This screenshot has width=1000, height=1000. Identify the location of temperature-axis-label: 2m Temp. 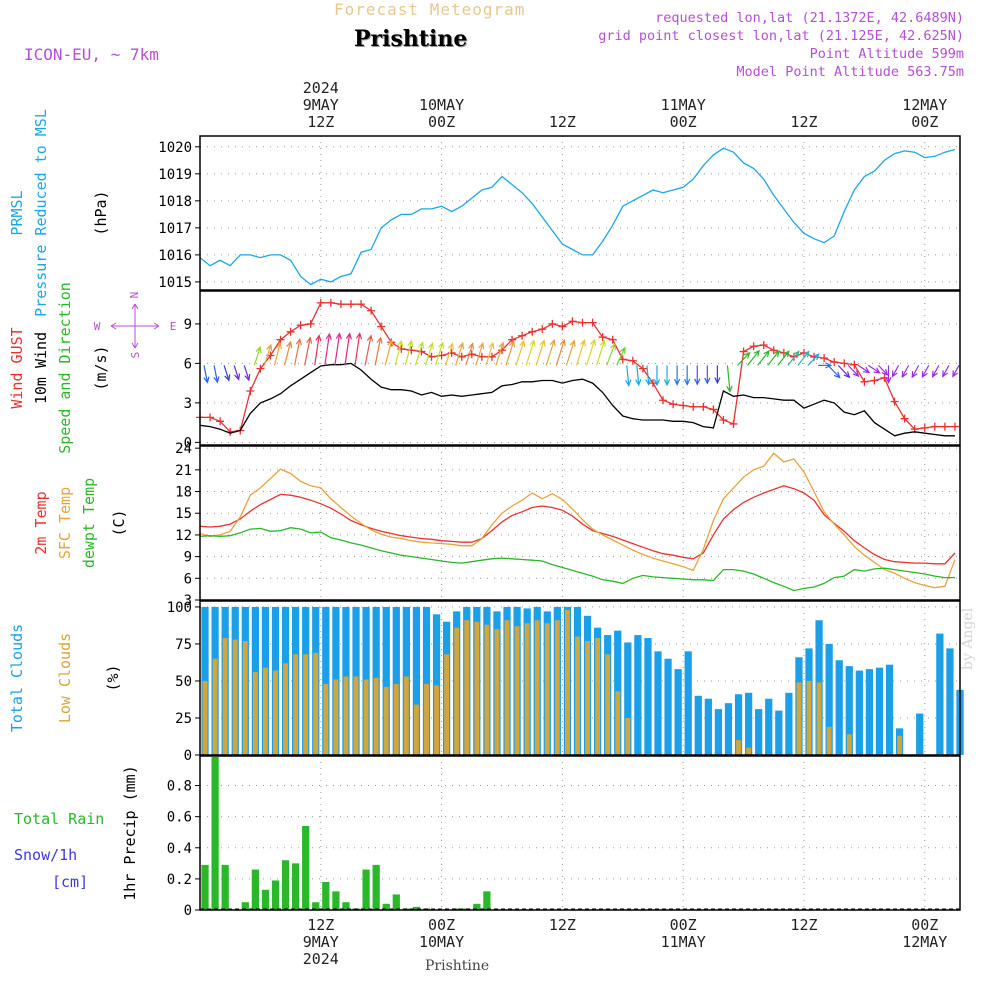
(41, 522).